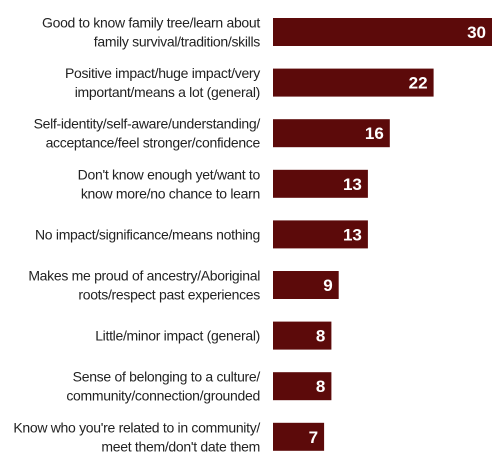 The width and height of the screenshot is (498, 476). What do you see at coordinates (374, 133) in the screenshot?
I see `value-label-2: 16` at bounding box center [374, 133].